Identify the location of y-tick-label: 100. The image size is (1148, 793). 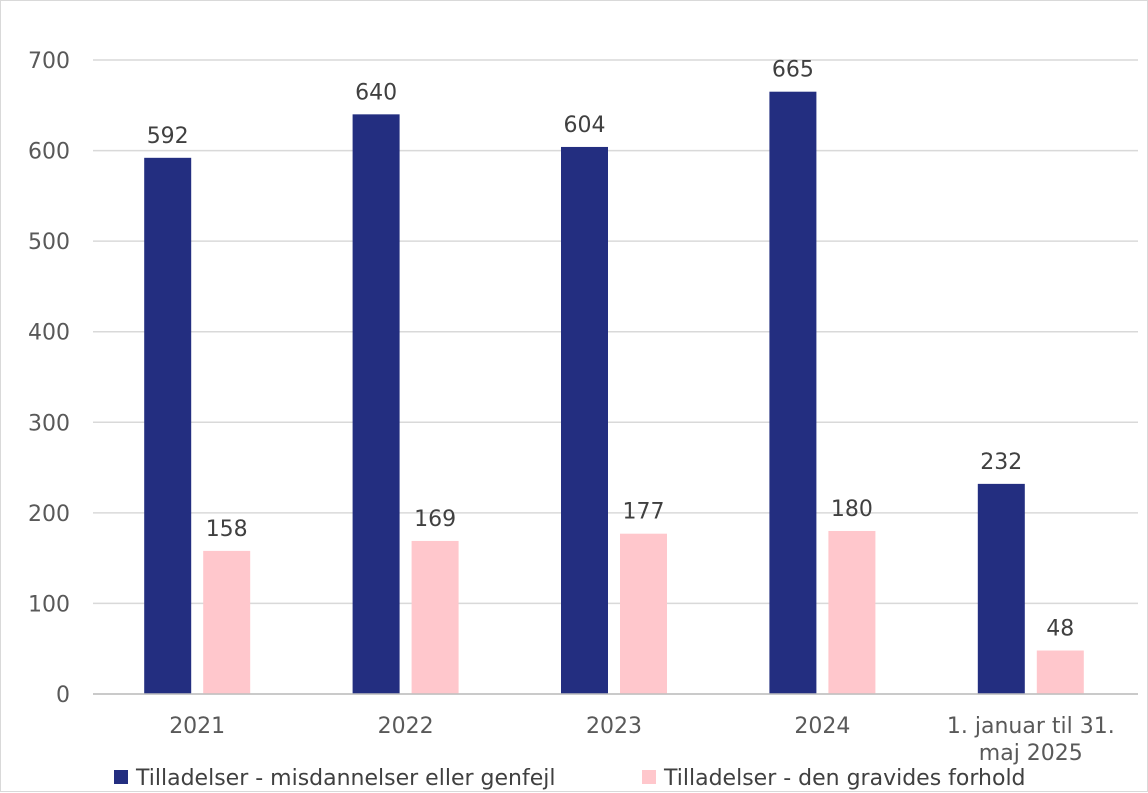
(49, 604).